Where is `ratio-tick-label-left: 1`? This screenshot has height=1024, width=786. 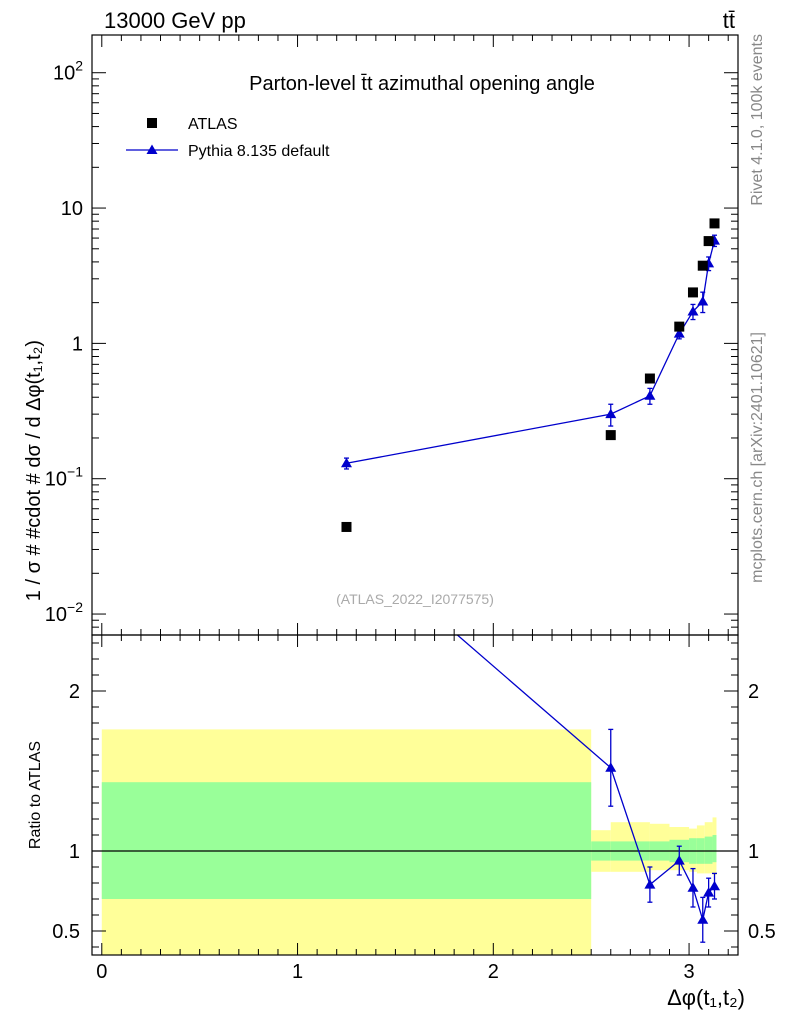
ratio-tick-label-left: 1 is located at coordinates (74, 852).